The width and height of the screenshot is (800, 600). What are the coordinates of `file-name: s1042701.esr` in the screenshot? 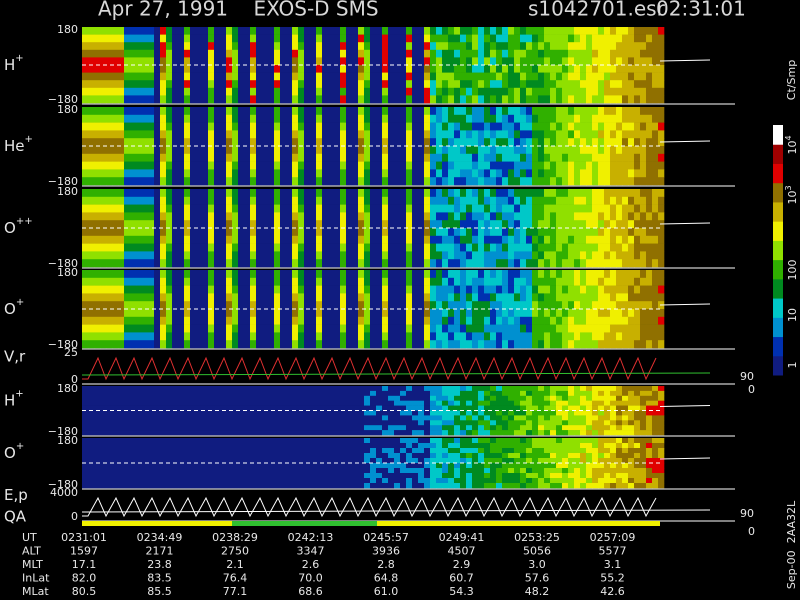 It's located at (597, 10).